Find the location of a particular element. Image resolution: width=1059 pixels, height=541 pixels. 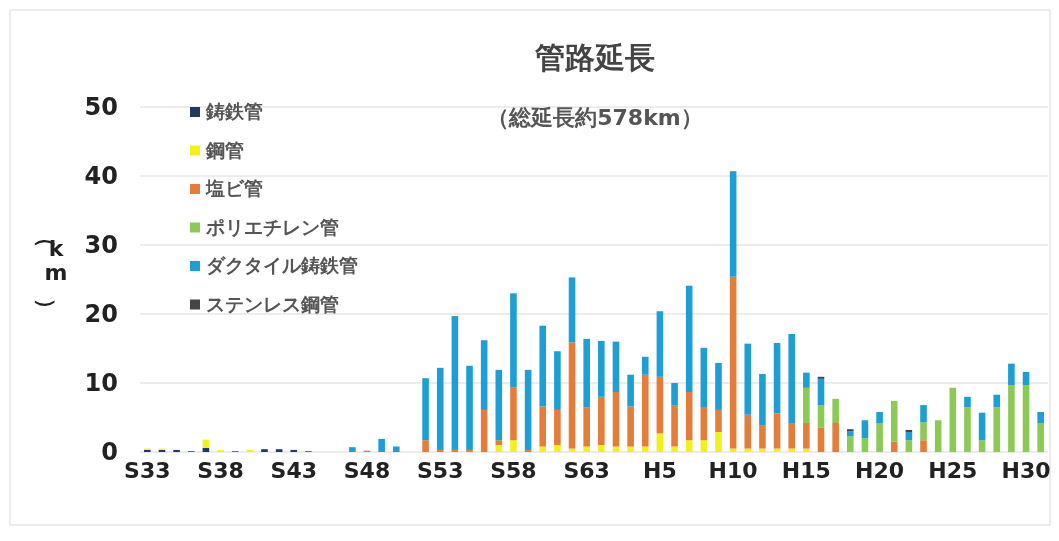

y-tick-label: 50 is located at coordinates (101, 107).